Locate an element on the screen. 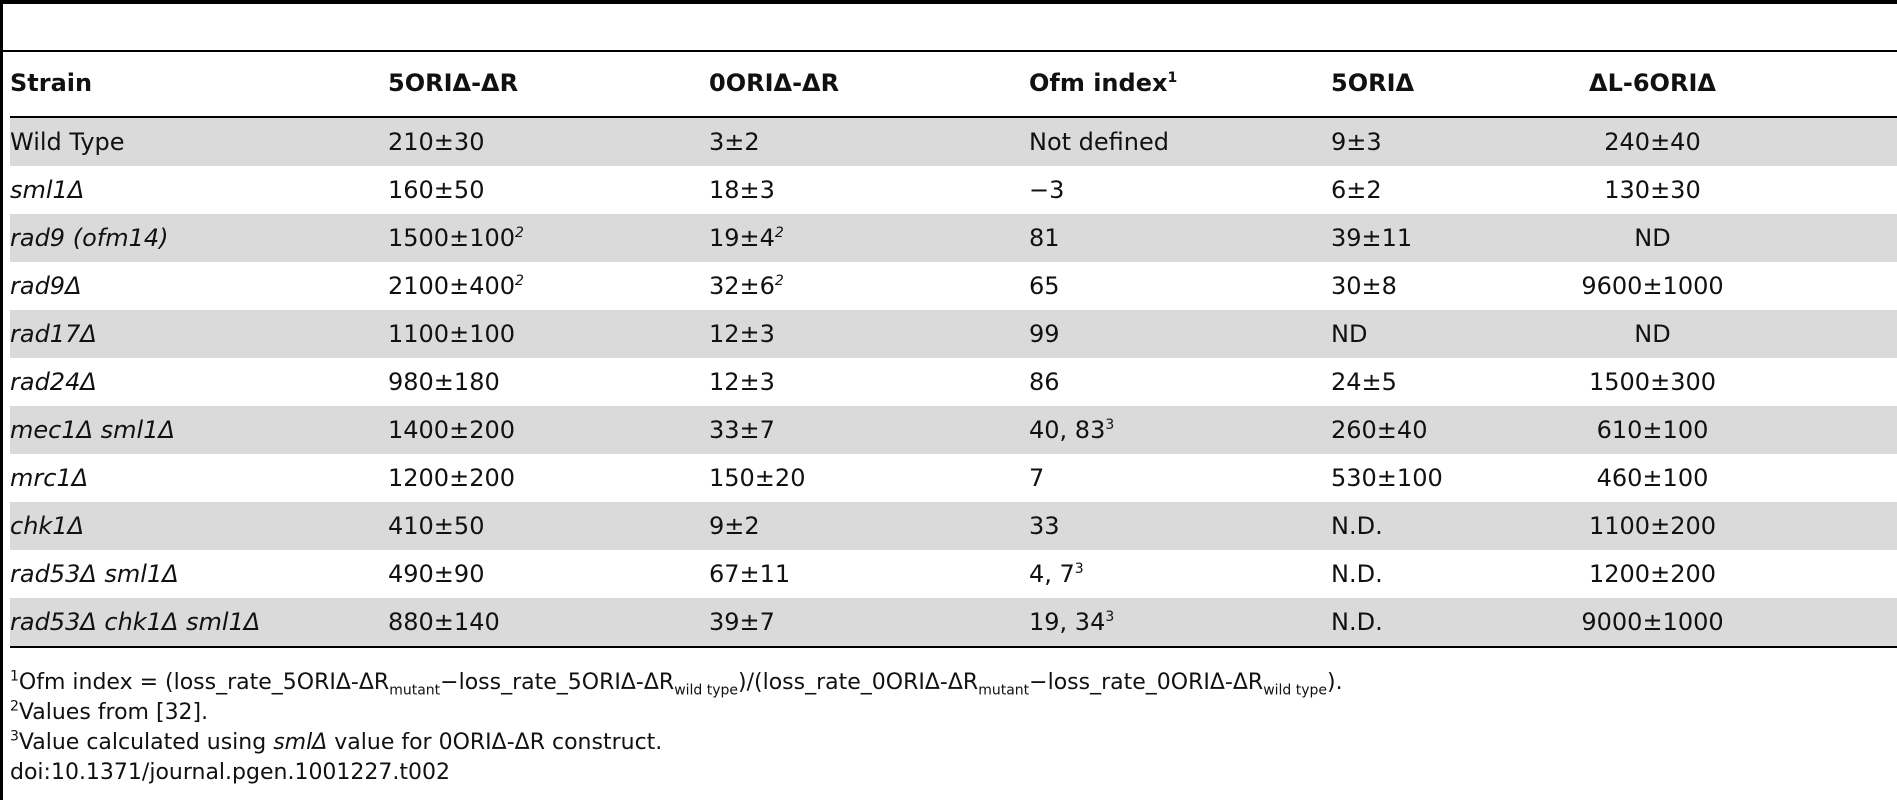 This screenshot has width=1897, height=800. cell-strain-value: chk1Δ is located at coordinates (47, 526).